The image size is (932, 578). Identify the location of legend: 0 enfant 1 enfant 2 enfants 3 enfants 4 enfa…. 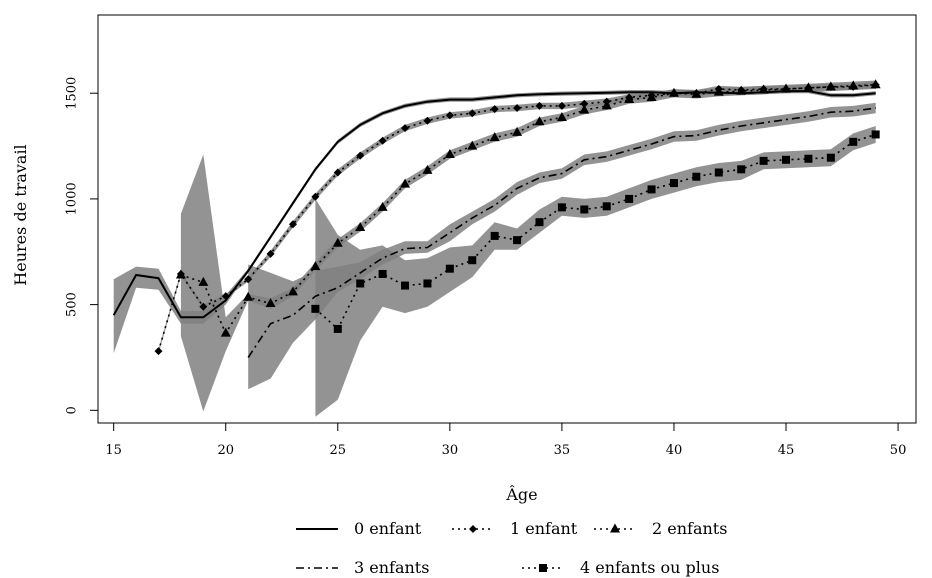
(511, 548).